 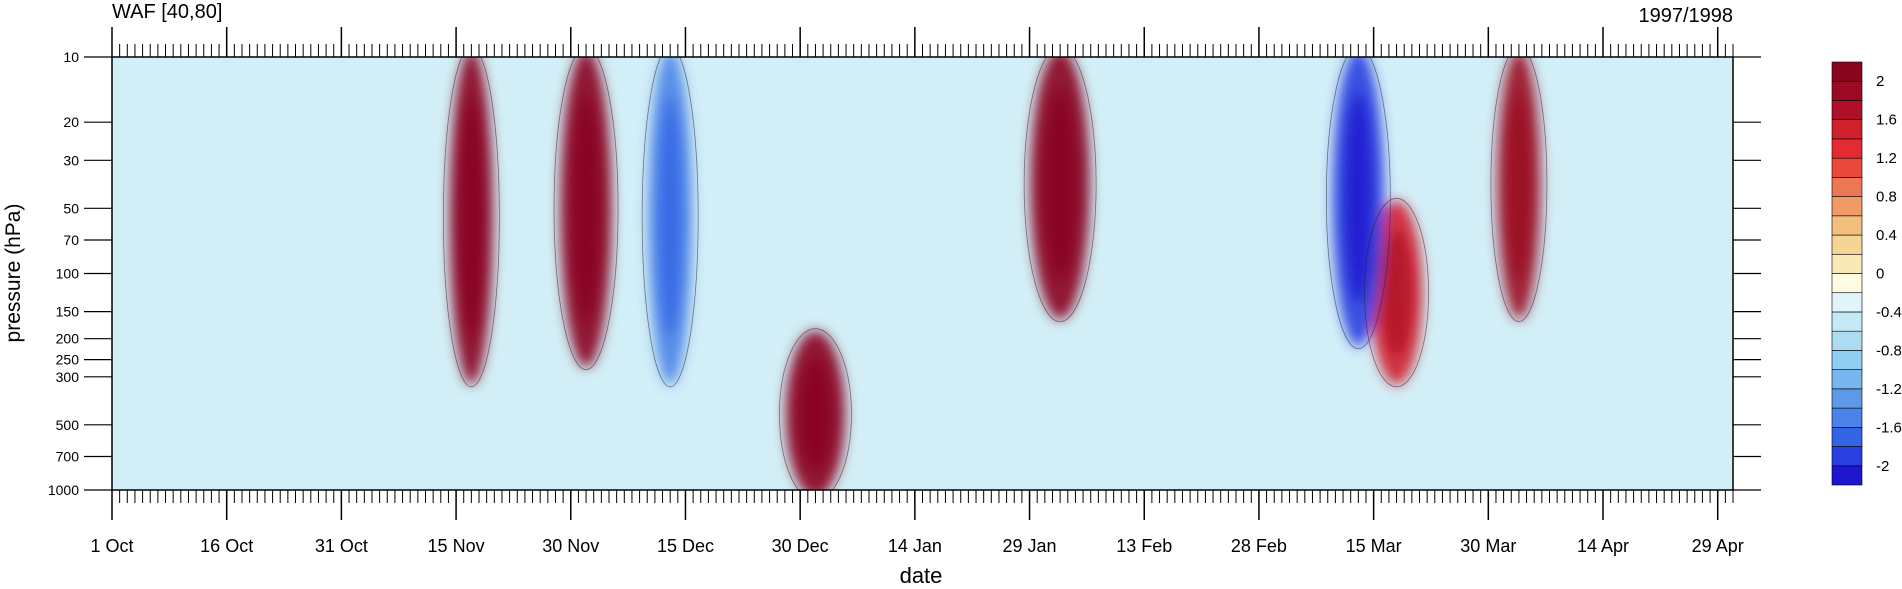 What do you see at coordinates (1866, 273) in the screenshot?
I see `colorbar: 2 1.6 1.2 0.8 0.4 0 -0.4 -0.8 -1.2 -1.6 -2` at bounding box center [1866, 273].